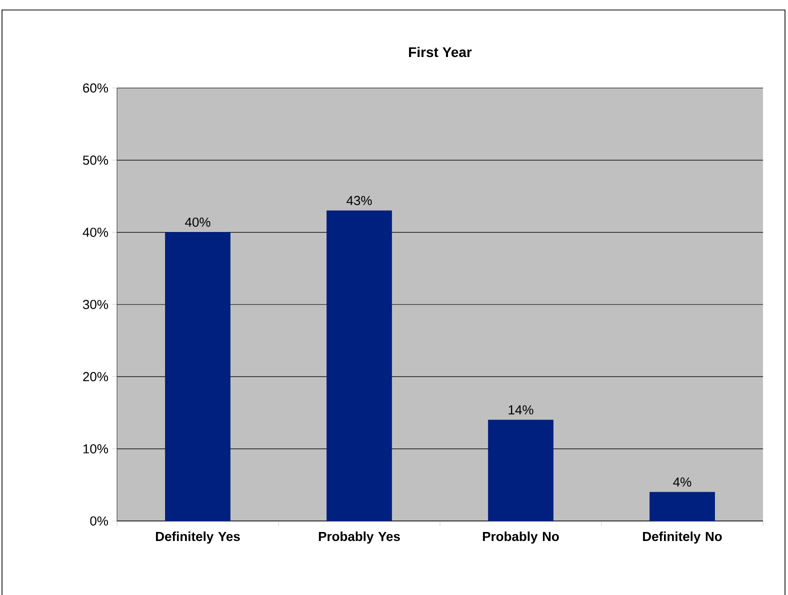 Image resolution: width=788 pixels, height=595 pixels. What do you see at coordinates (198, 538) in the screenshot?
I see `x-tick-label: Definitely Yes` at bounding box center [198, 538].